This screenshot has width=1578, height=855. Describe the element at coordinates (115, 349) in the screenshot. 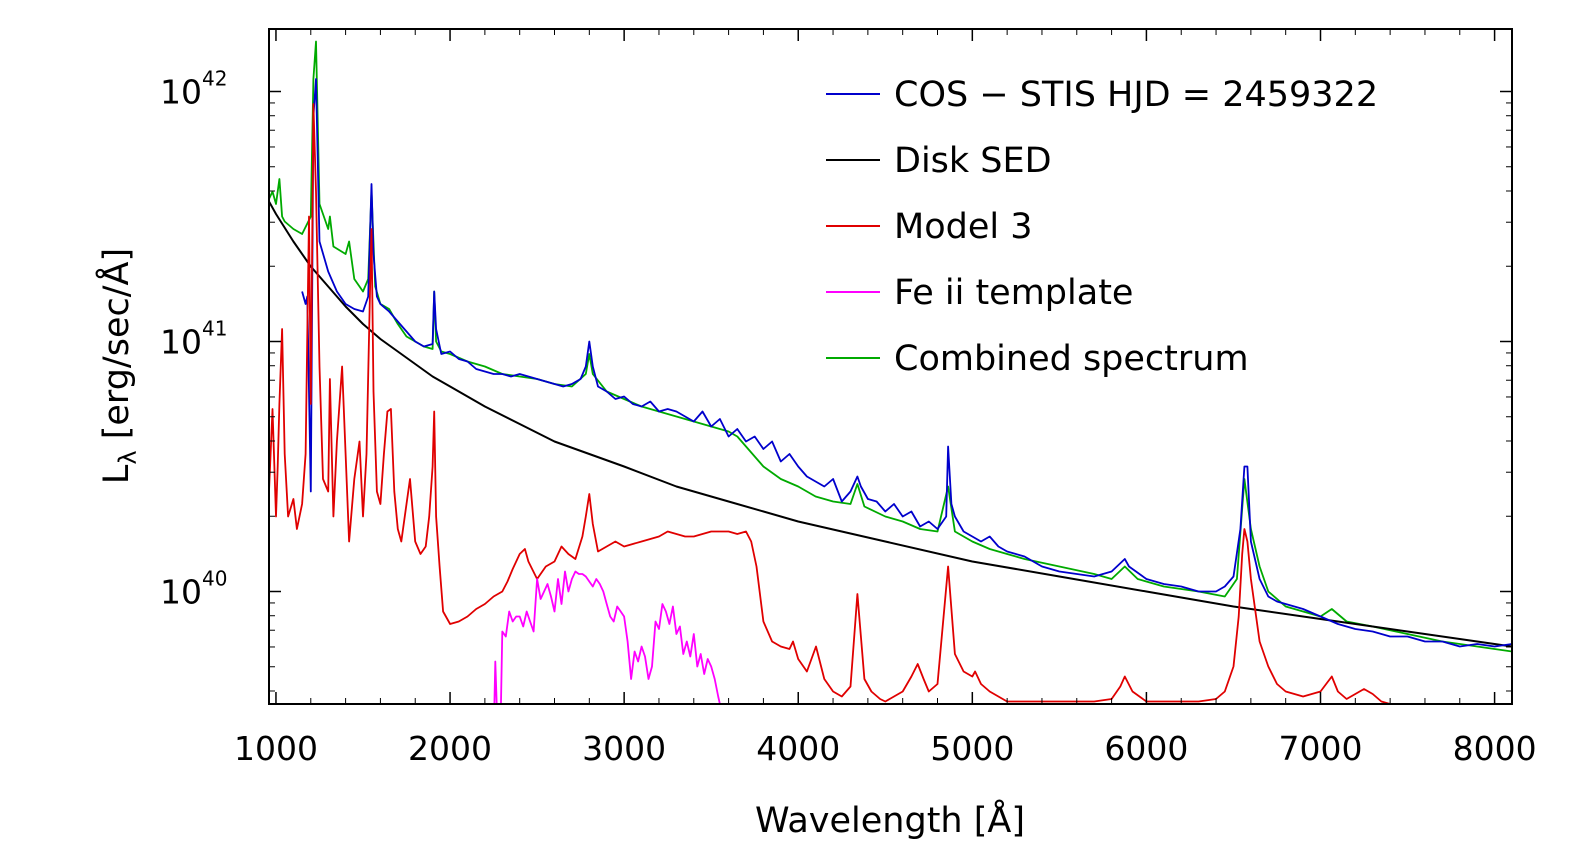

I see `y-axis-title-rest: [erg/sec/Å]` at that location.